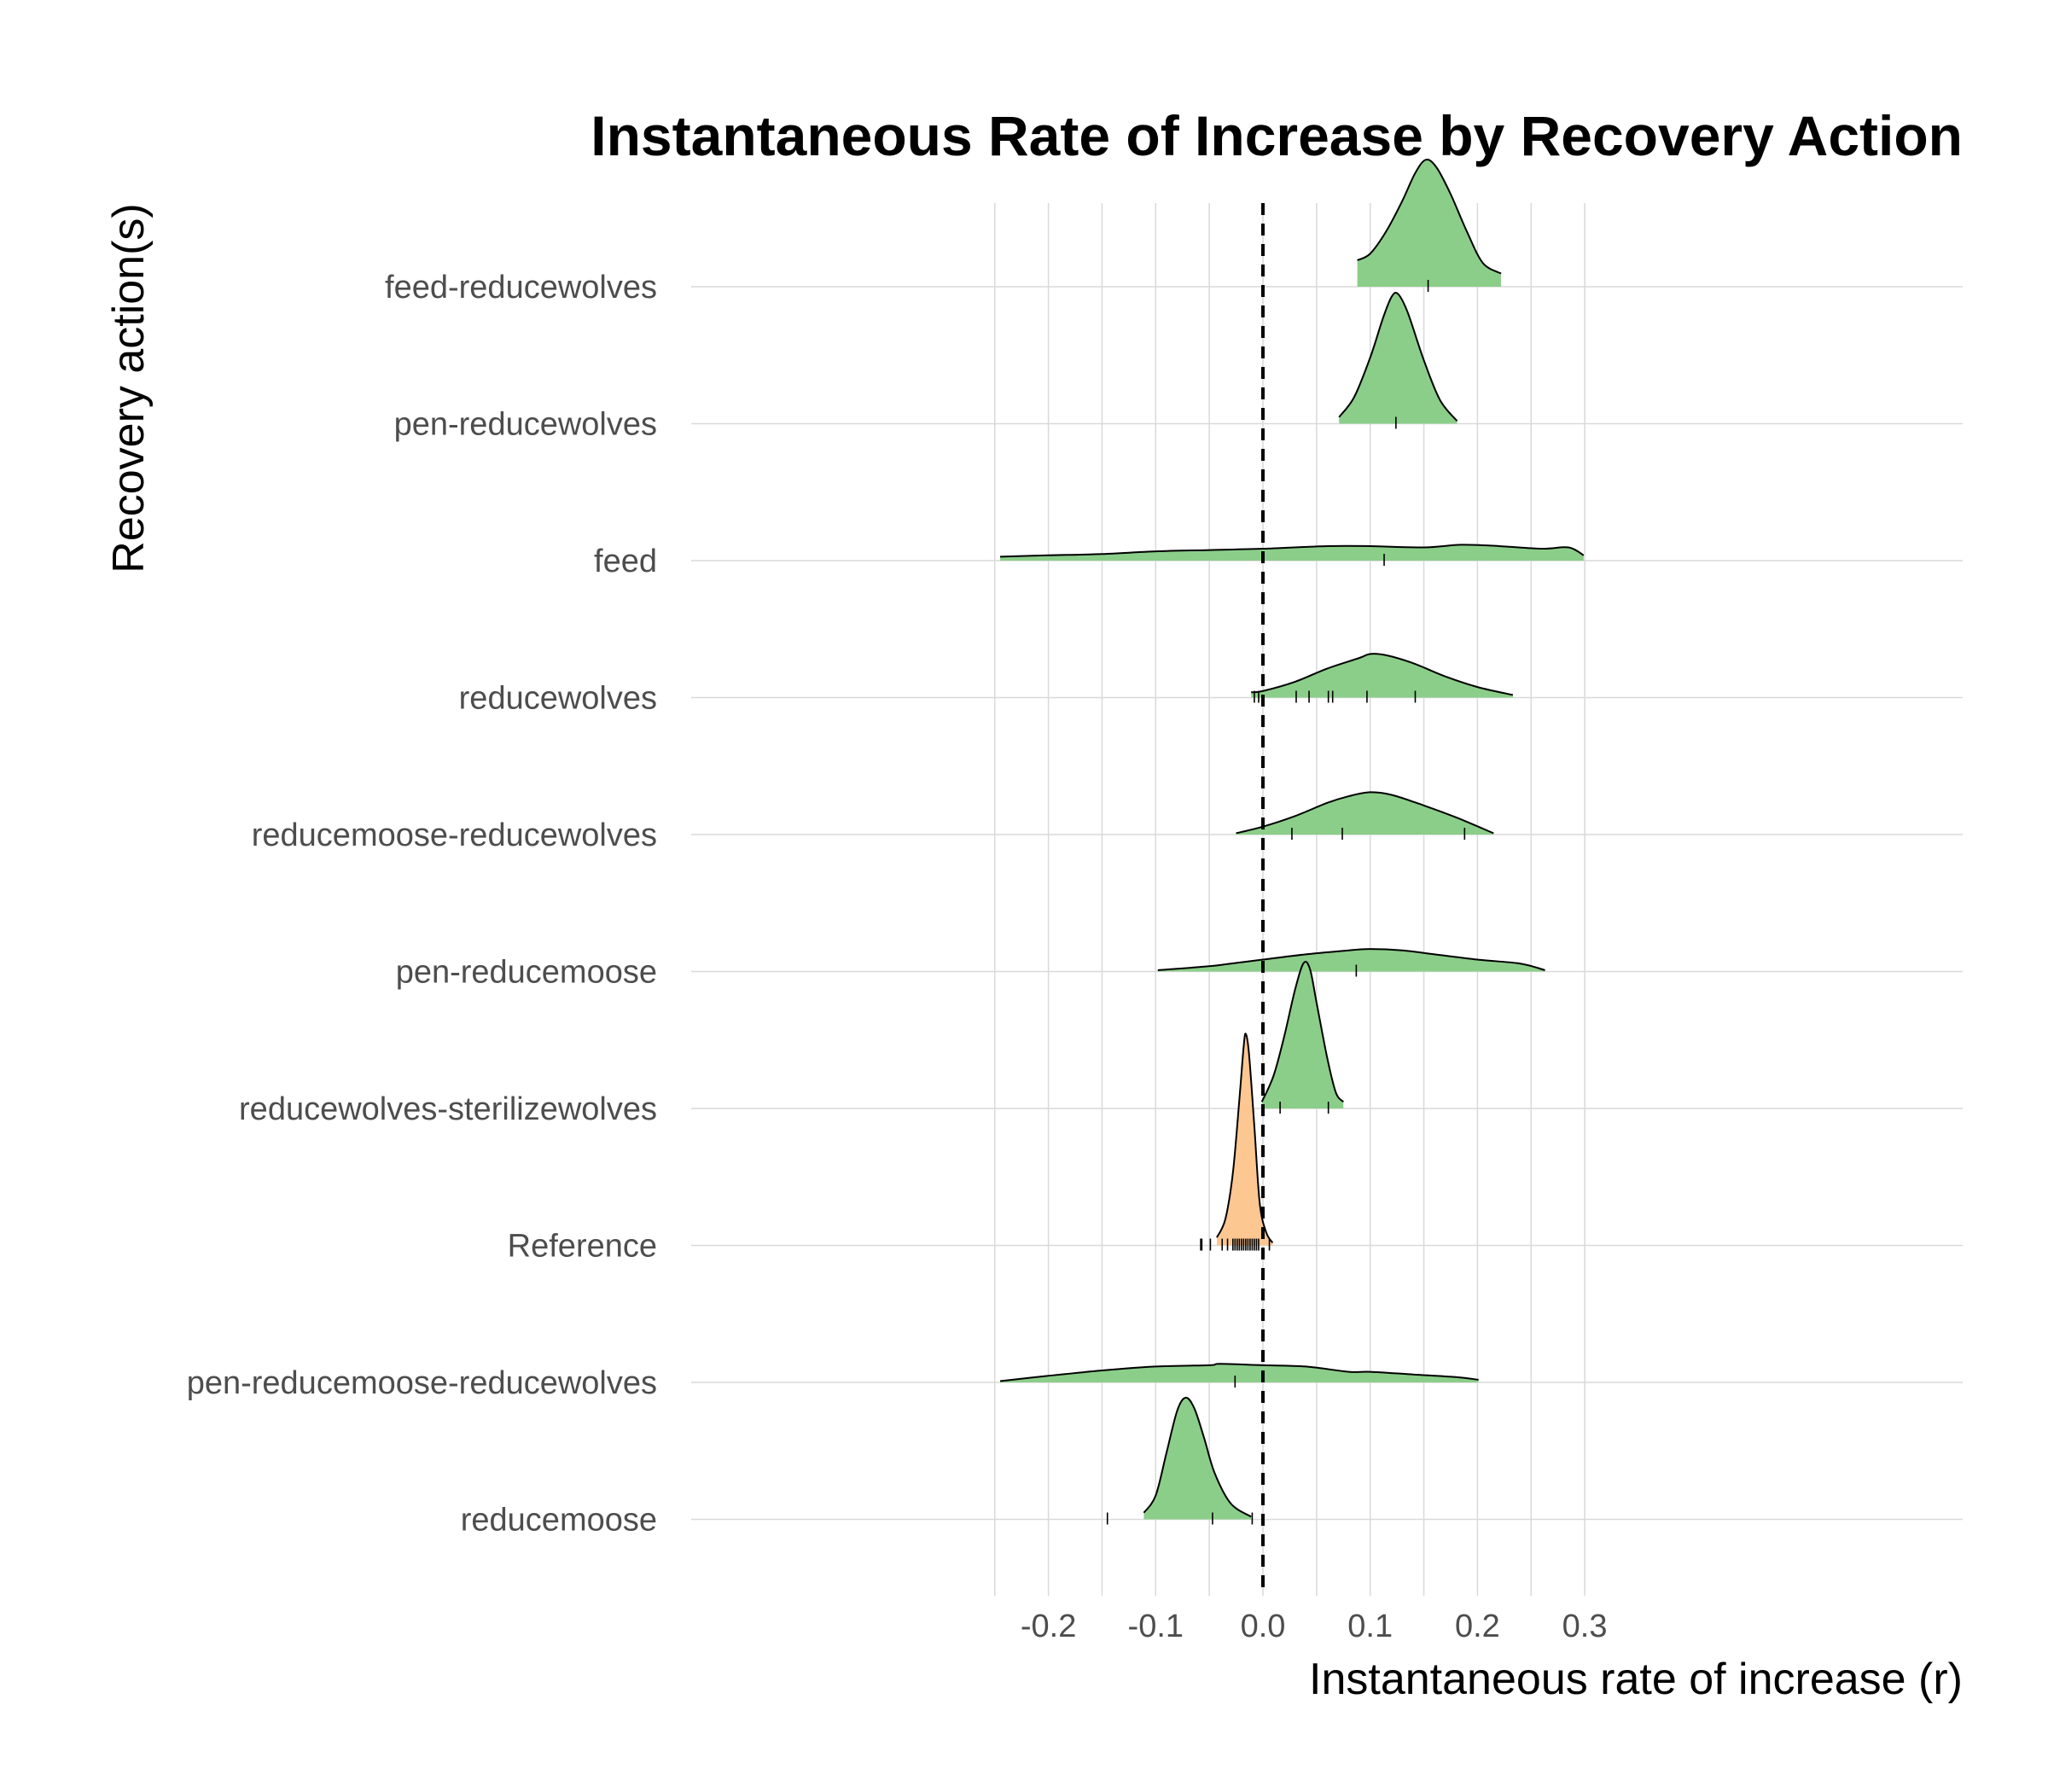 Image resolution: width=2048 pixels, height=1792 pixels. Describe the element at coordinates (1156, 1626) in the screenshot. I see `x-tick-label: -0.1` at that location.